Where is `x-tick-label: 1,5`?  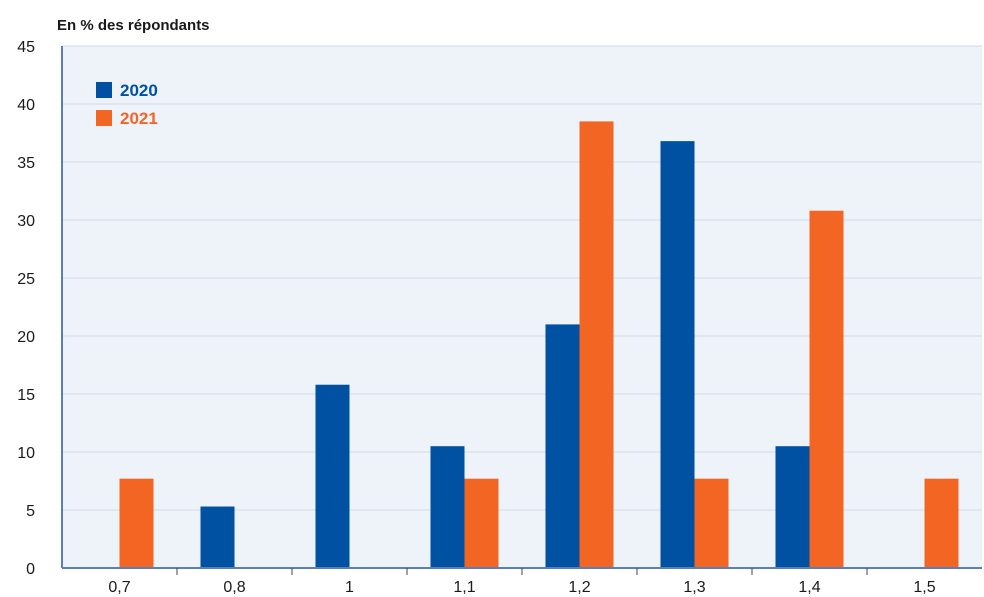
x-tick-label: 1,5 is located at coordinates (924, 587).